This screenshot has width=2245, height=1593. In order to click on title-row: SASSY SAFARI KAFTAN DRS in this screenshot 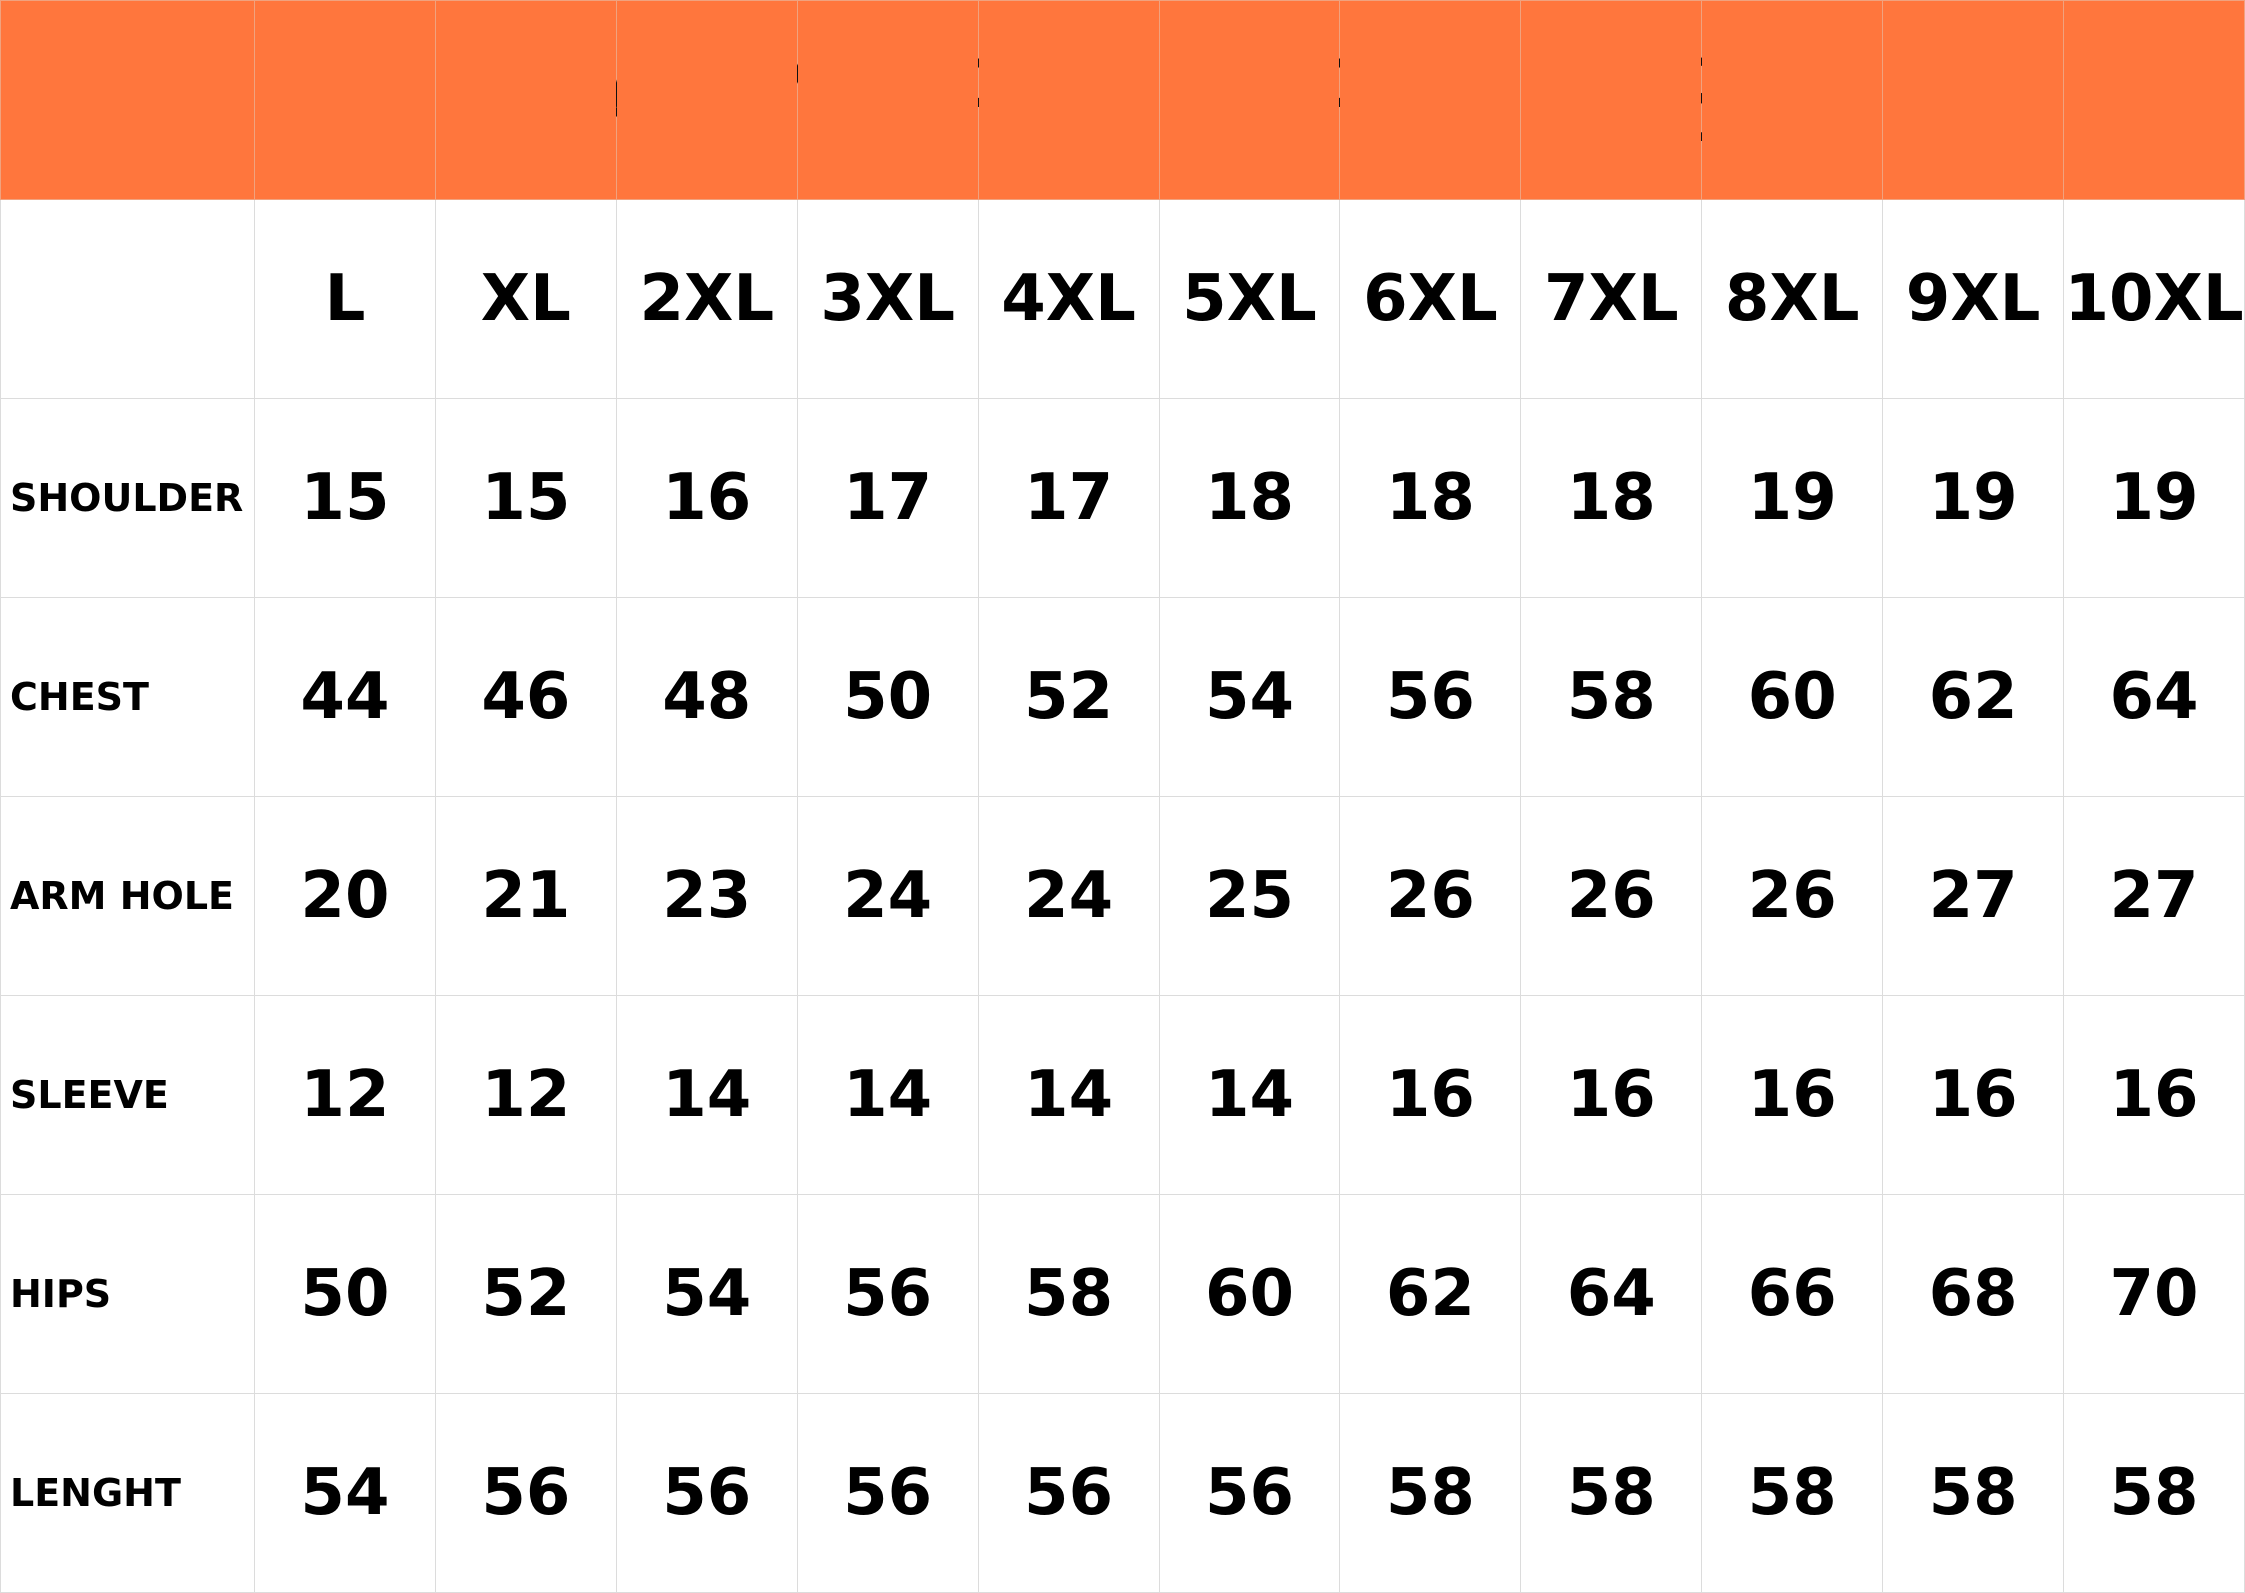, I will do `click(1122, 100)`.